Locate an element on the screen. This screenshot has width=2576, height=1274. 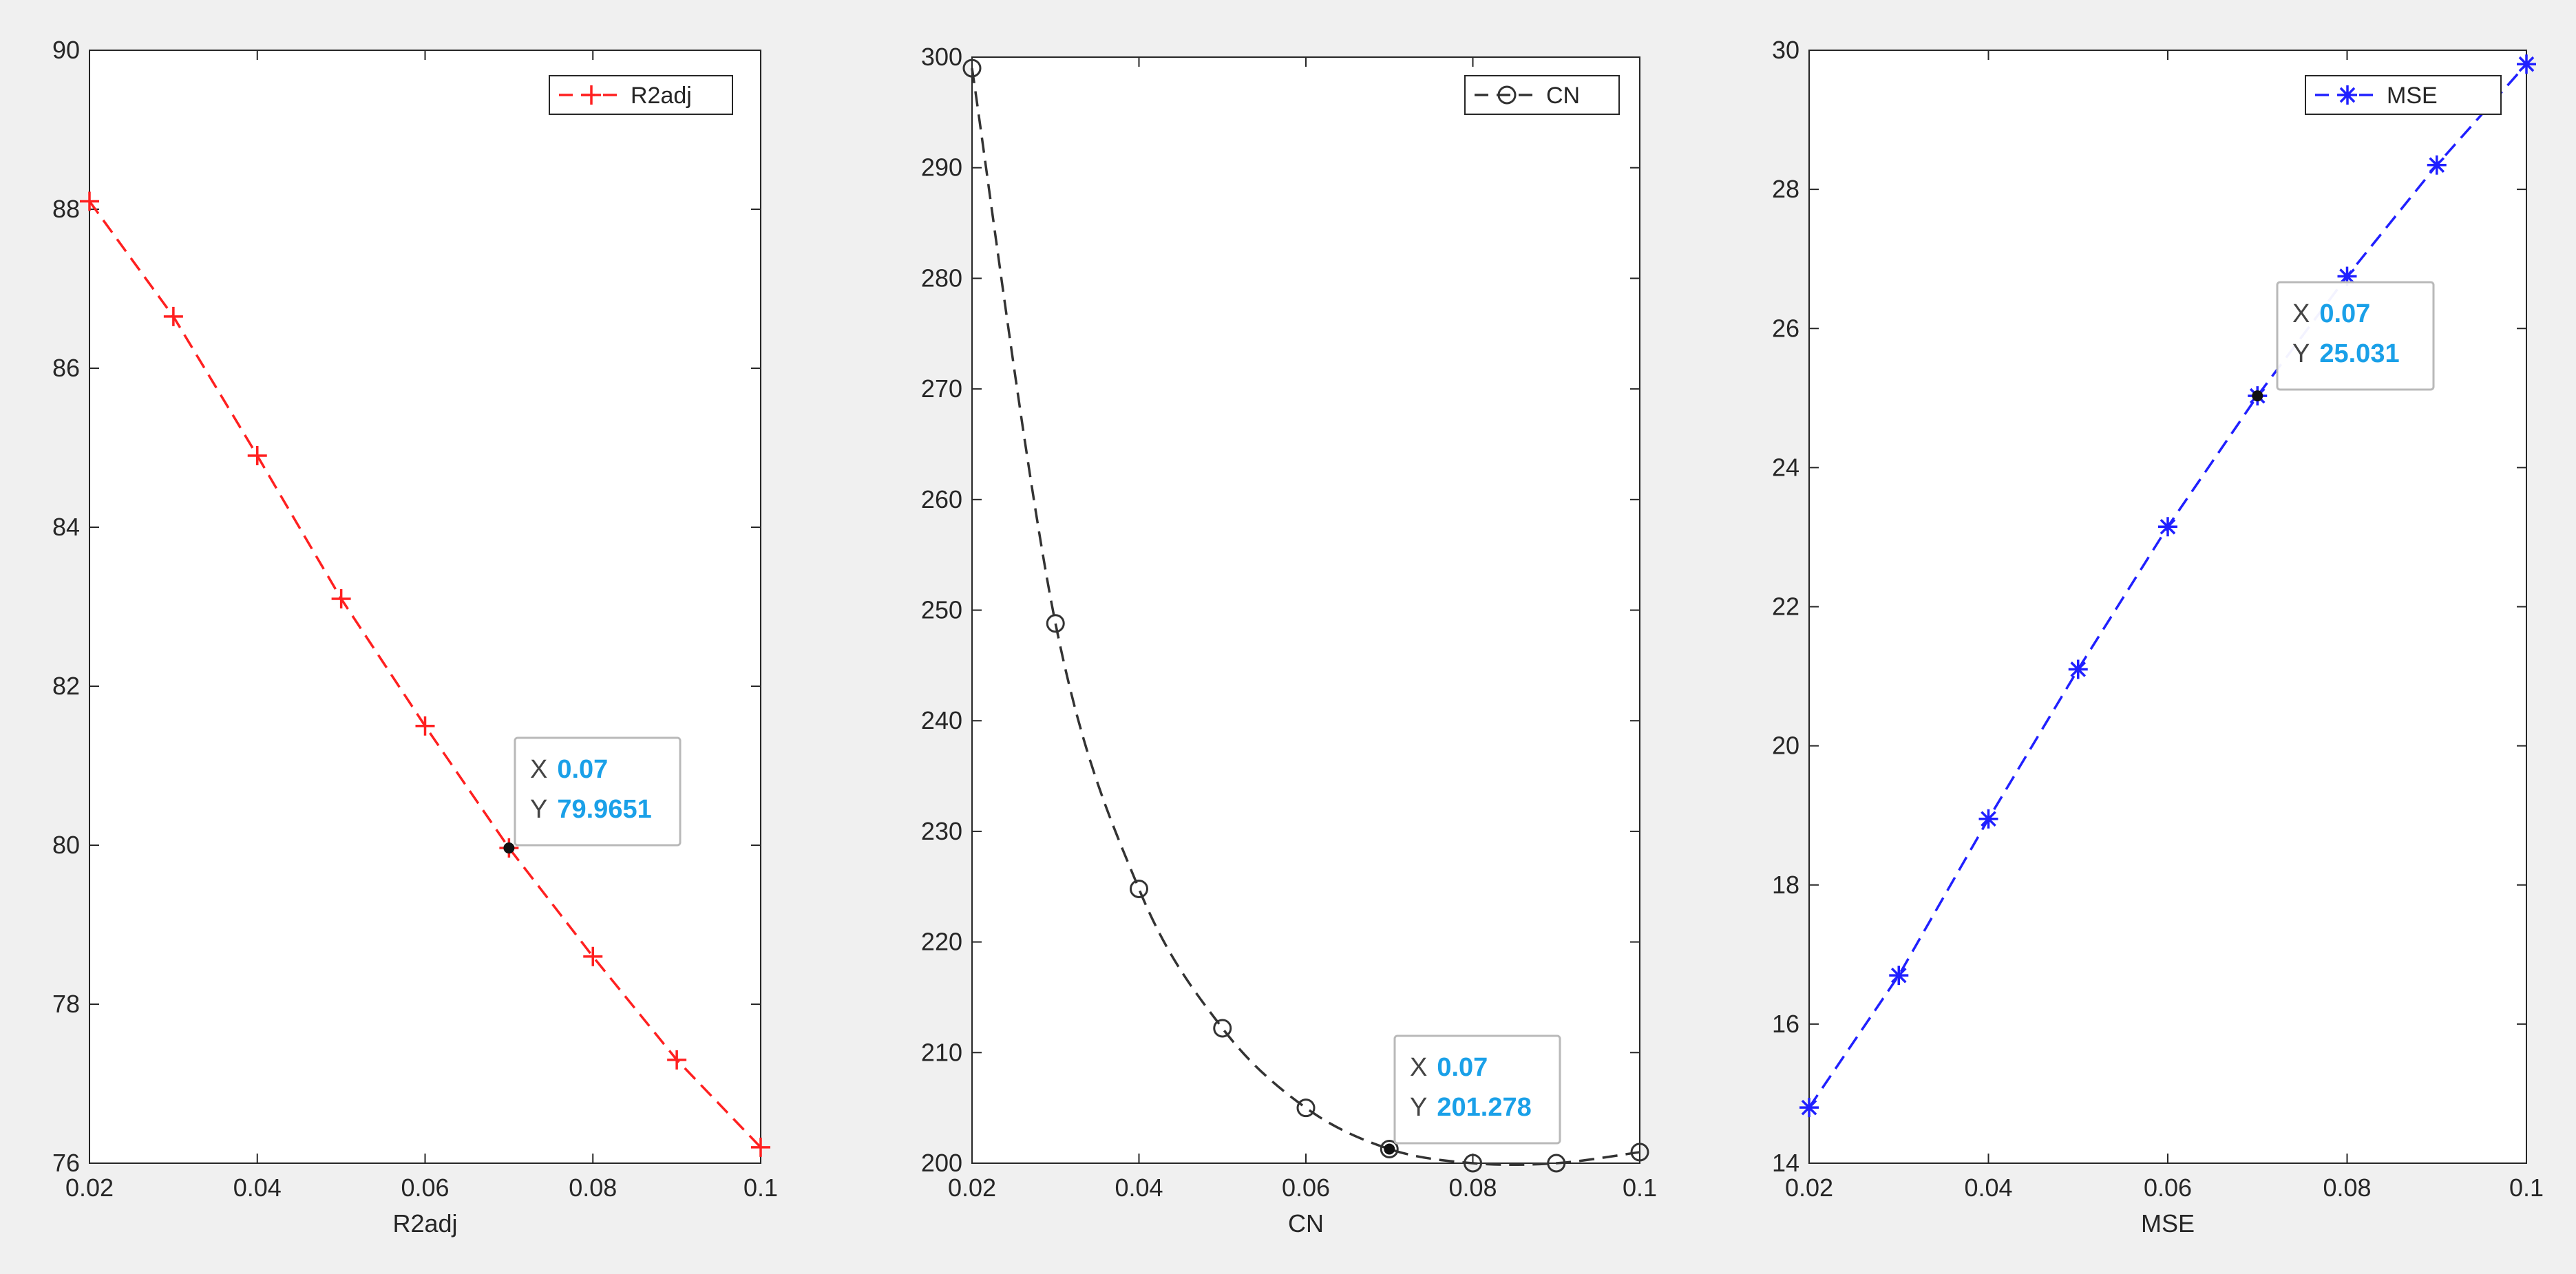
datatip-y-value: 79.9651 is located at coordinates (604, 809).